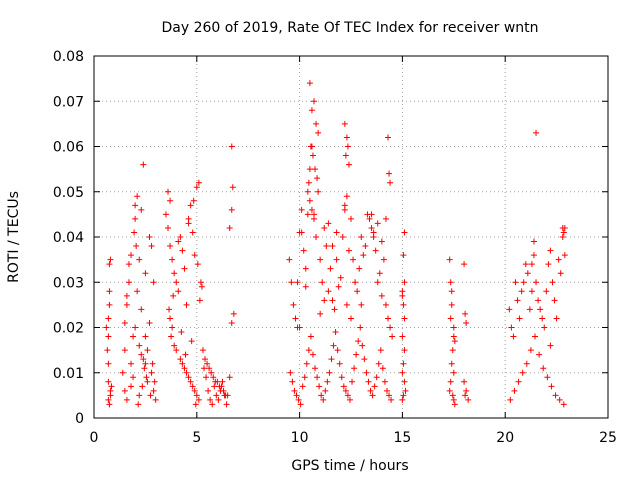 Image resolution: width=640 pixels, height=480 pixels. What do you see at coordinates (68, 283) in the screenshot?
I see `y-tick-label: 0.03` at bounding box center [68, 283].